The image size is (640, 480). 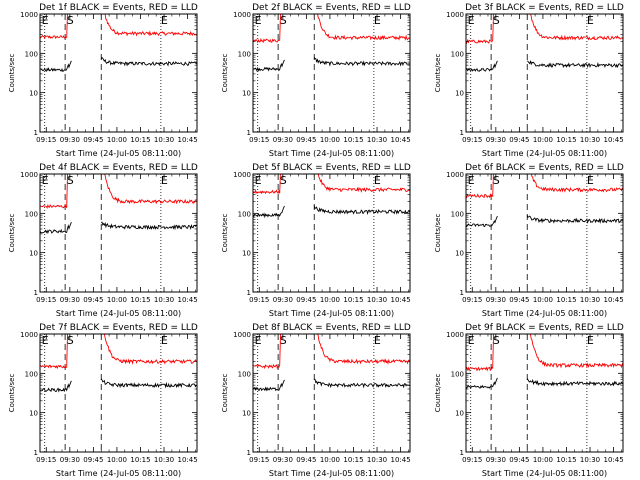 I want to click on panel-title: Det 3f BLACK = Events, RED = LLD, so click(x=544, y=8).